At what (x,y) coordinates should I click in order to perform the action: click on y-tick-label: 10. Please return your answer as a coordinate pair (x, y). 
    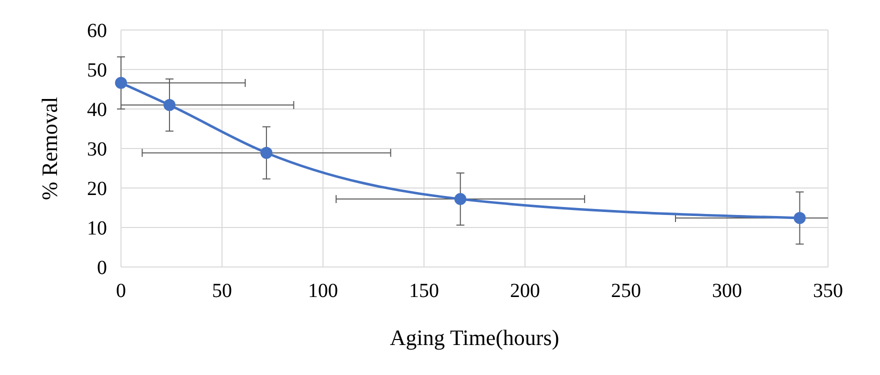
    Looking at the image, I should click on (97, 229).